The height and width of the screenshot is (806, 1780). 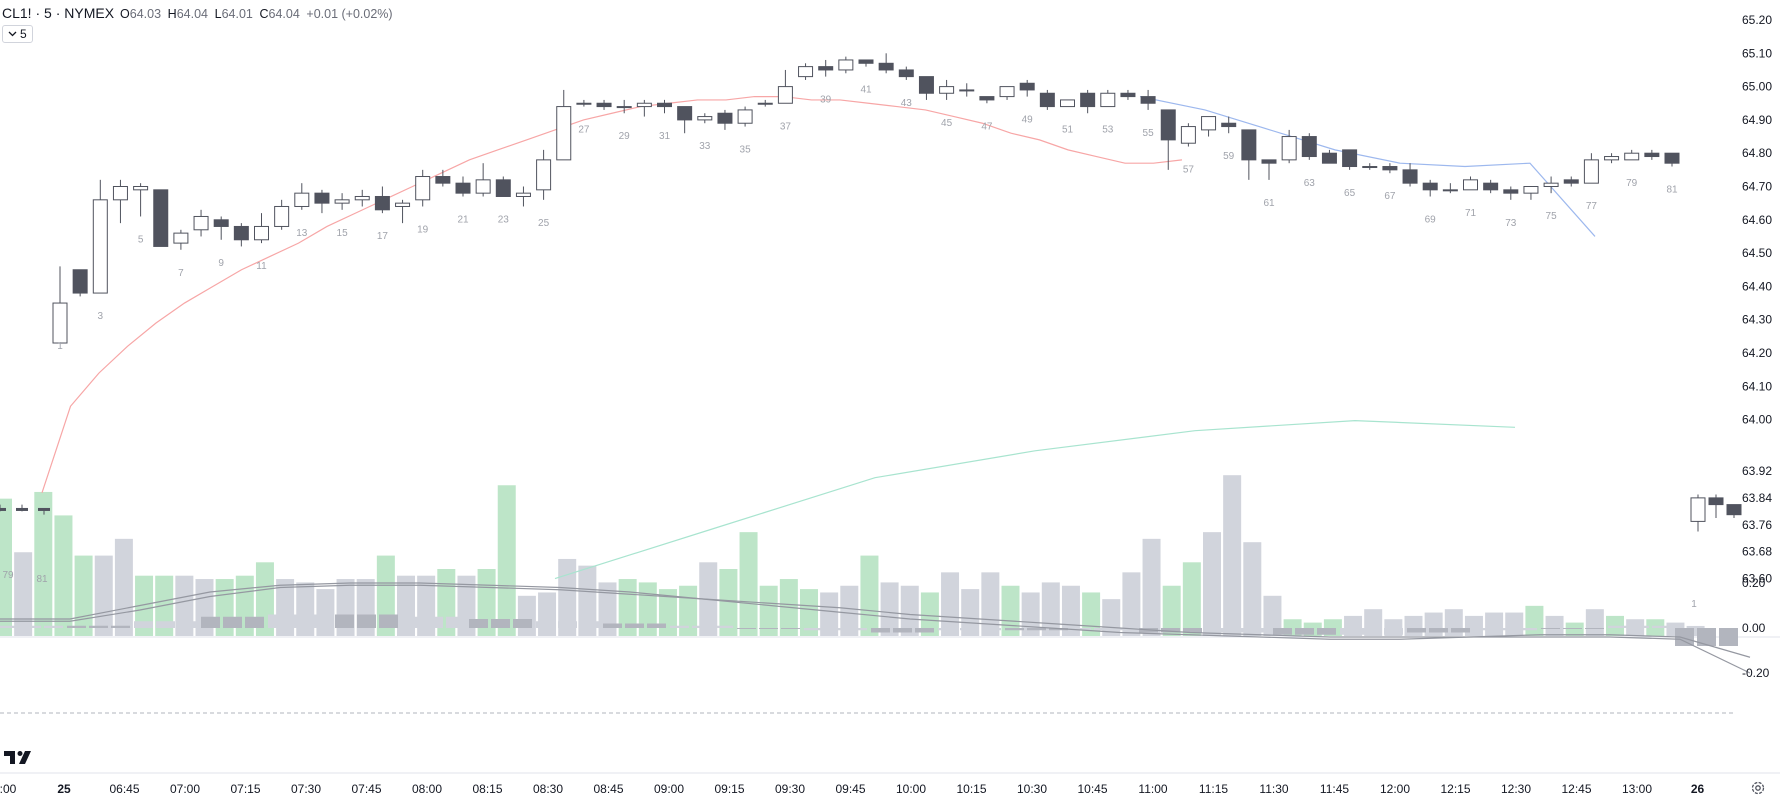 I want to click on time-axis-label: 12:15, so click(x=1455, y=789).